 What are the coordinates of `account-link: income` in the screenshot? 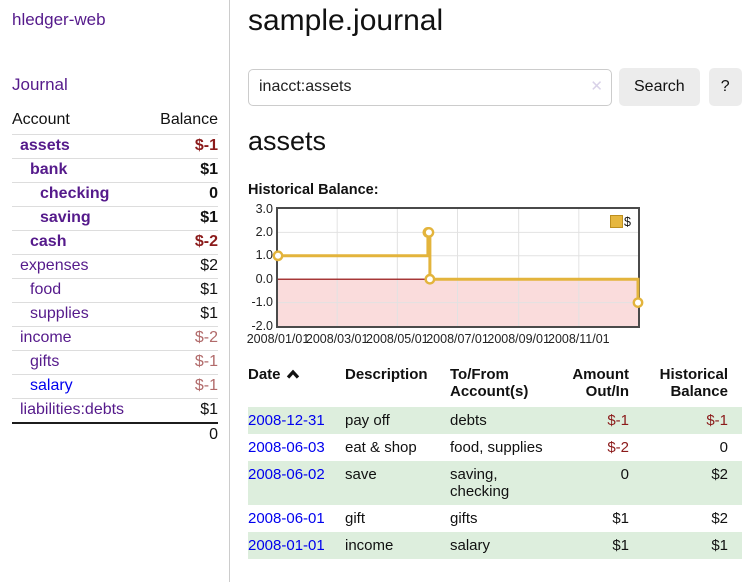 It's located at (46, 337).